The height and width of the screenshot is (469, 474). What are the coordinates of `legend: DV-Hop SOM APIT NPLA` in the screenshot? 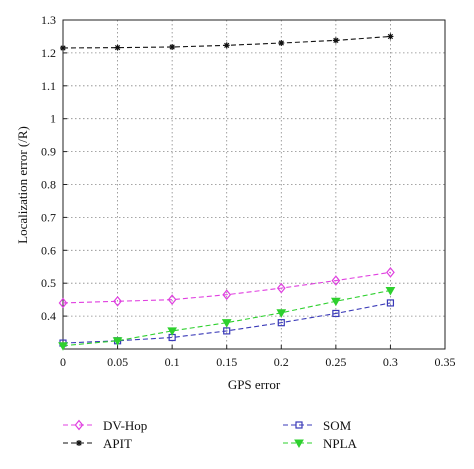 It's located at (210, 434).